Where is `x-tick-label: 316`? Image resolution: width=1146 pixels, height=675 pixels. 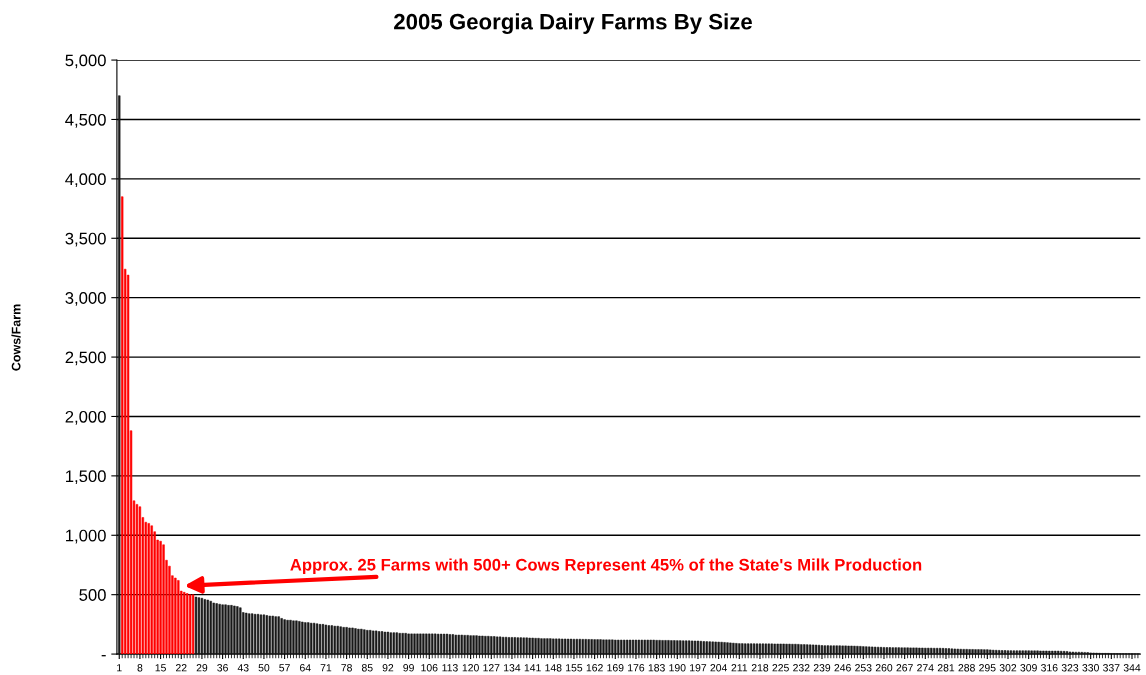 x-tick-label: 316 is located at coordinates (1049, 668).